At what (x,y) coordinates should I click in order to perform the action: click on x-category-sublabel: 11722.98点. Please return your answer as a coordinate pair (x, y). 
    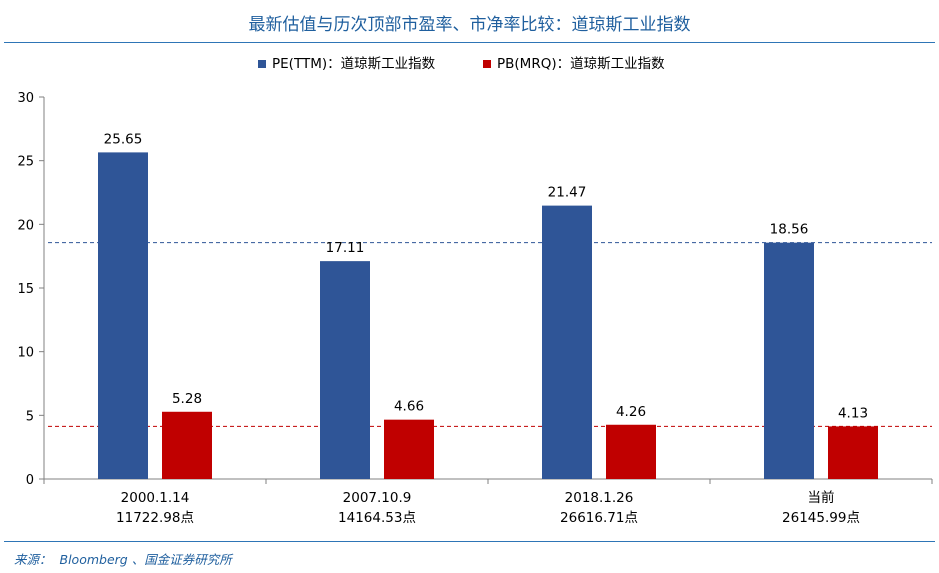
    Looking at the image, I should click on (155, 518).